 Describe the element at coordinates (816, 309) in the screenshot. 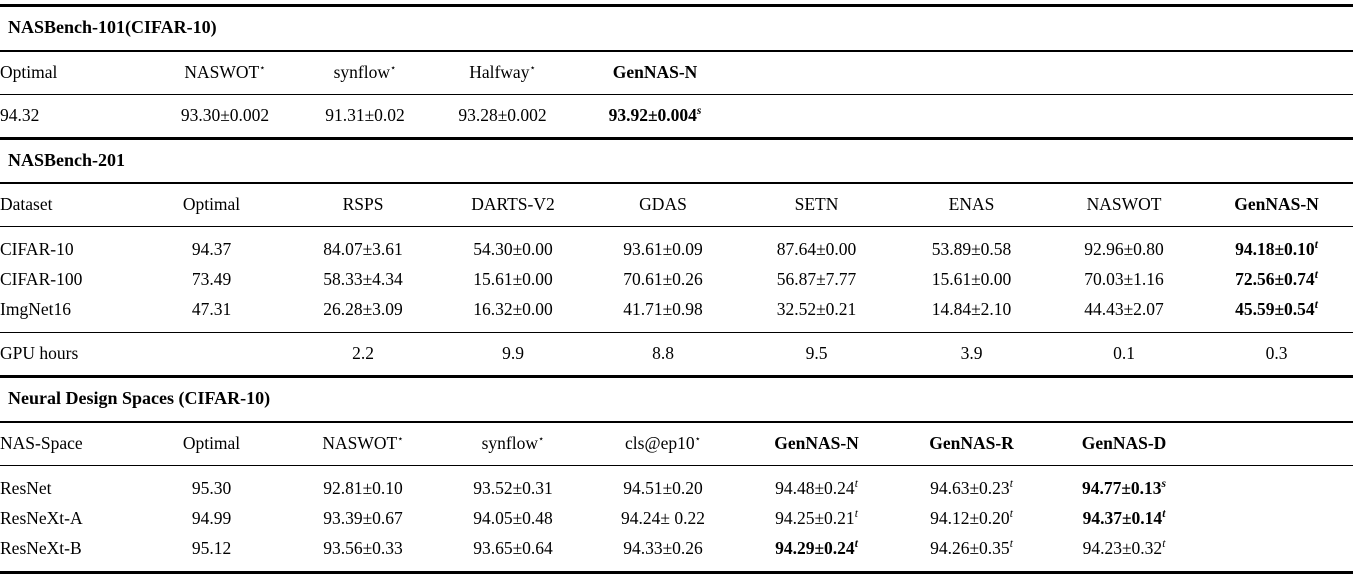

I see `cell: 32.52±0.21` at that location.